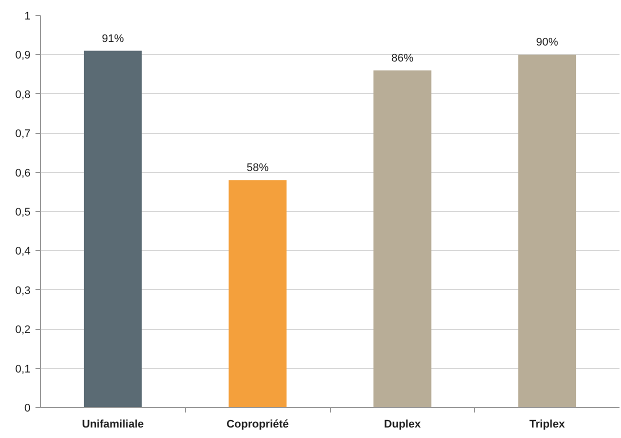 The height and width of the screenshot is (438, 621). Describe the element at coordinates (23, 94) in the screenshot. I see `y-tick-label: 0,8` at that location.